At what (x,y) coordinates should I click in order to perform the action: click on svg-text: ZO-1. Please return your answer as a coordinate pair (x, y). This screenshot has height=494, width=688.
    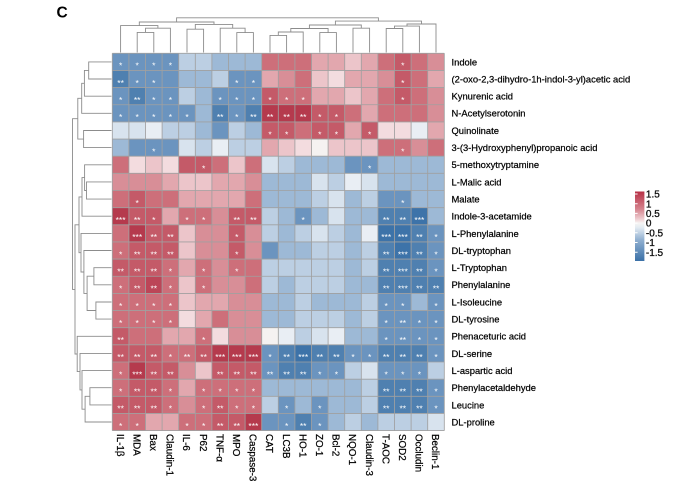
    Looking at the image, I should click on (318, 445).